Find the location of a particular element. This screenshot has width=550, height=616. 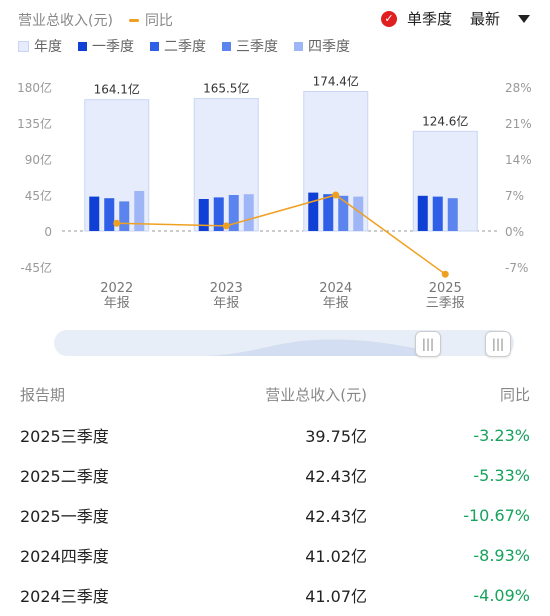

legend-label: 三季度 is located at coordinates (257, 47).